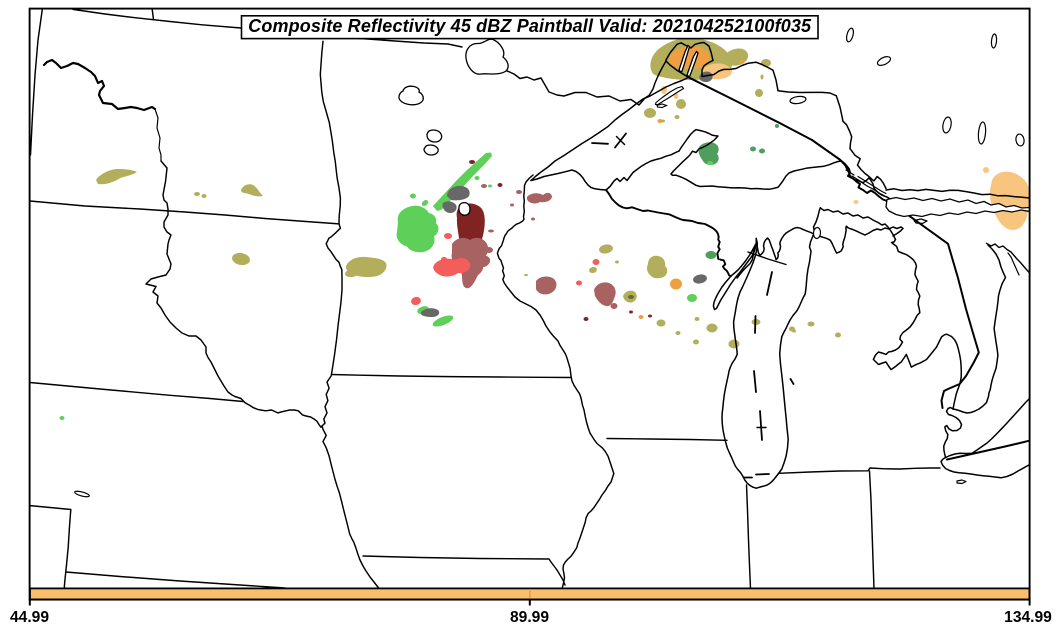  I want to click on svg-text: 44.99, so click(29, 617).